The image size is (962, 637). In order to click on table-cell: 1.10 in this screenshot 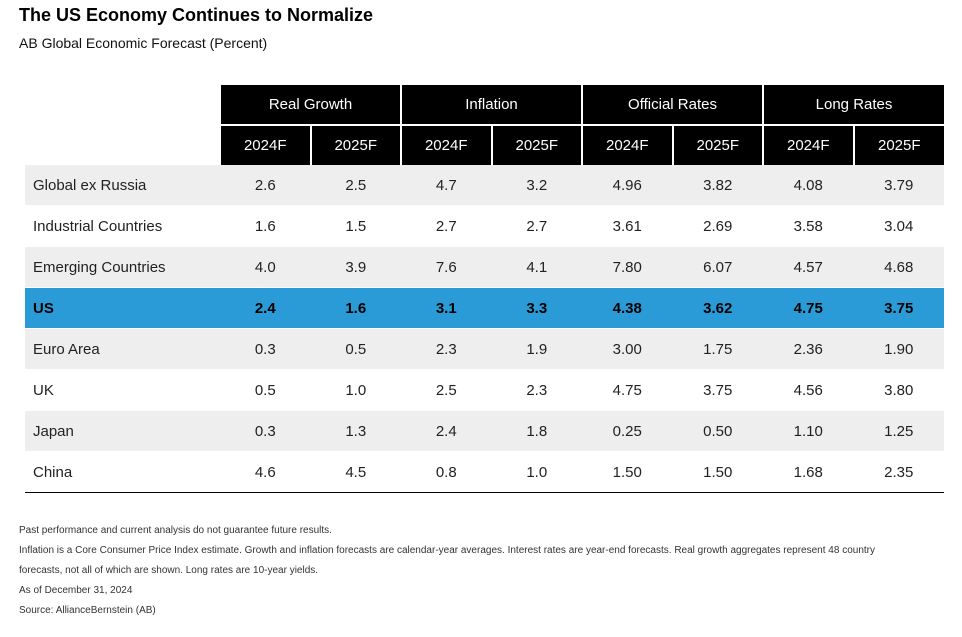, I will do `click(808, 431)`.